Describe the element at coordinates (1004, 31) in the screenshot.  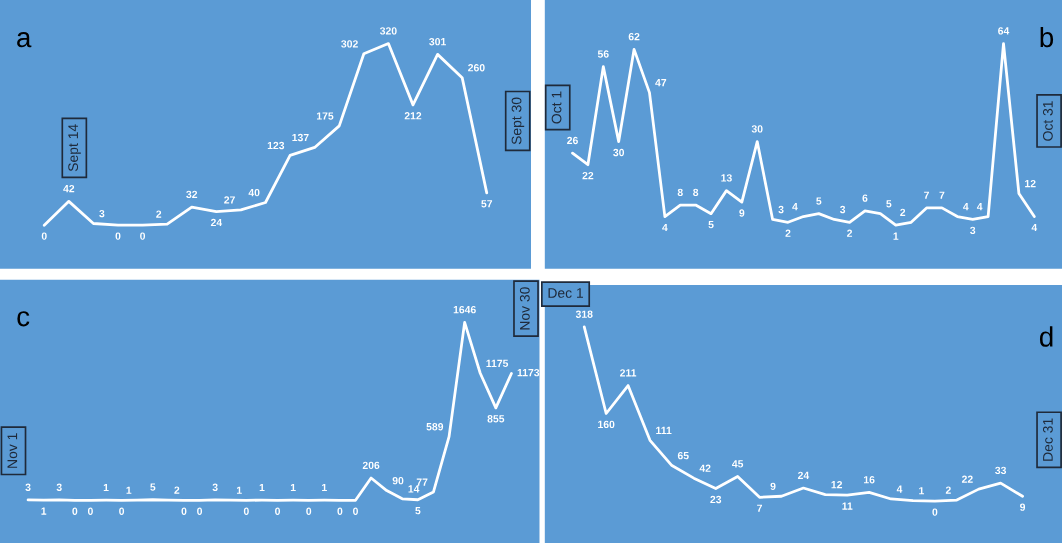
I see `data-label: 64` at that location.